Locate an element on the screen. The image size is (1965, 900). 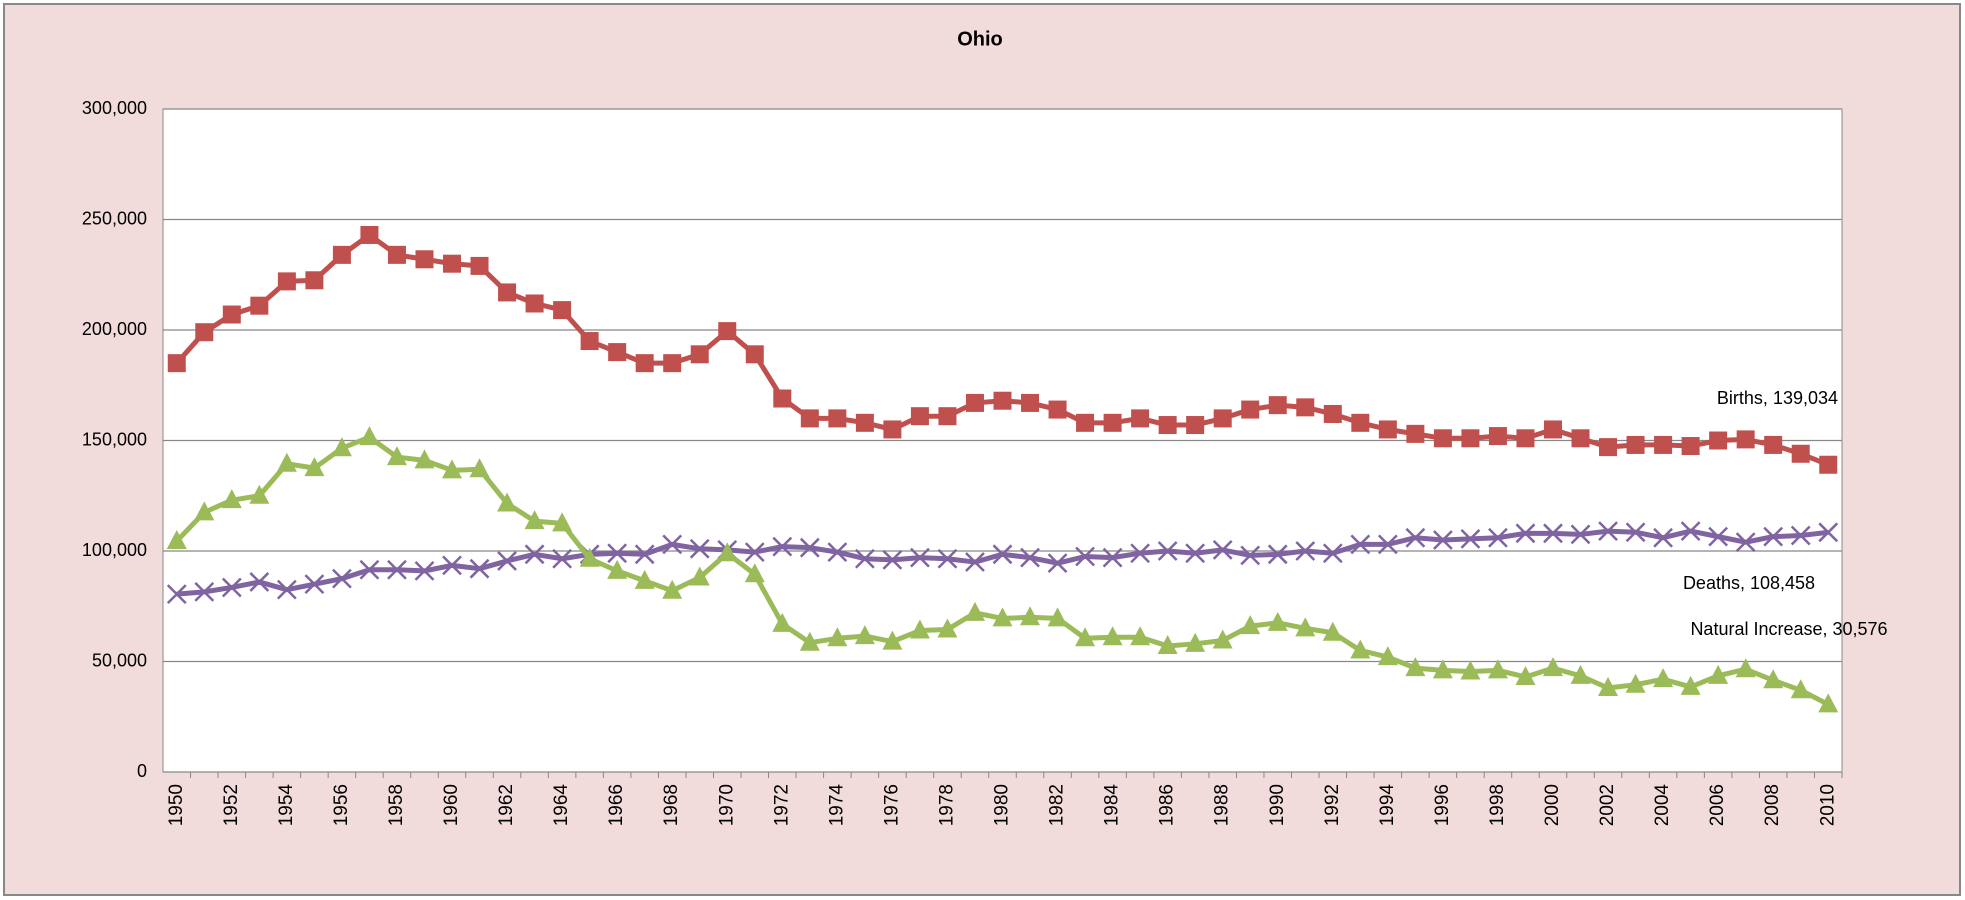
y-tick-label: 50,000 is located at coordinates (119, 660).